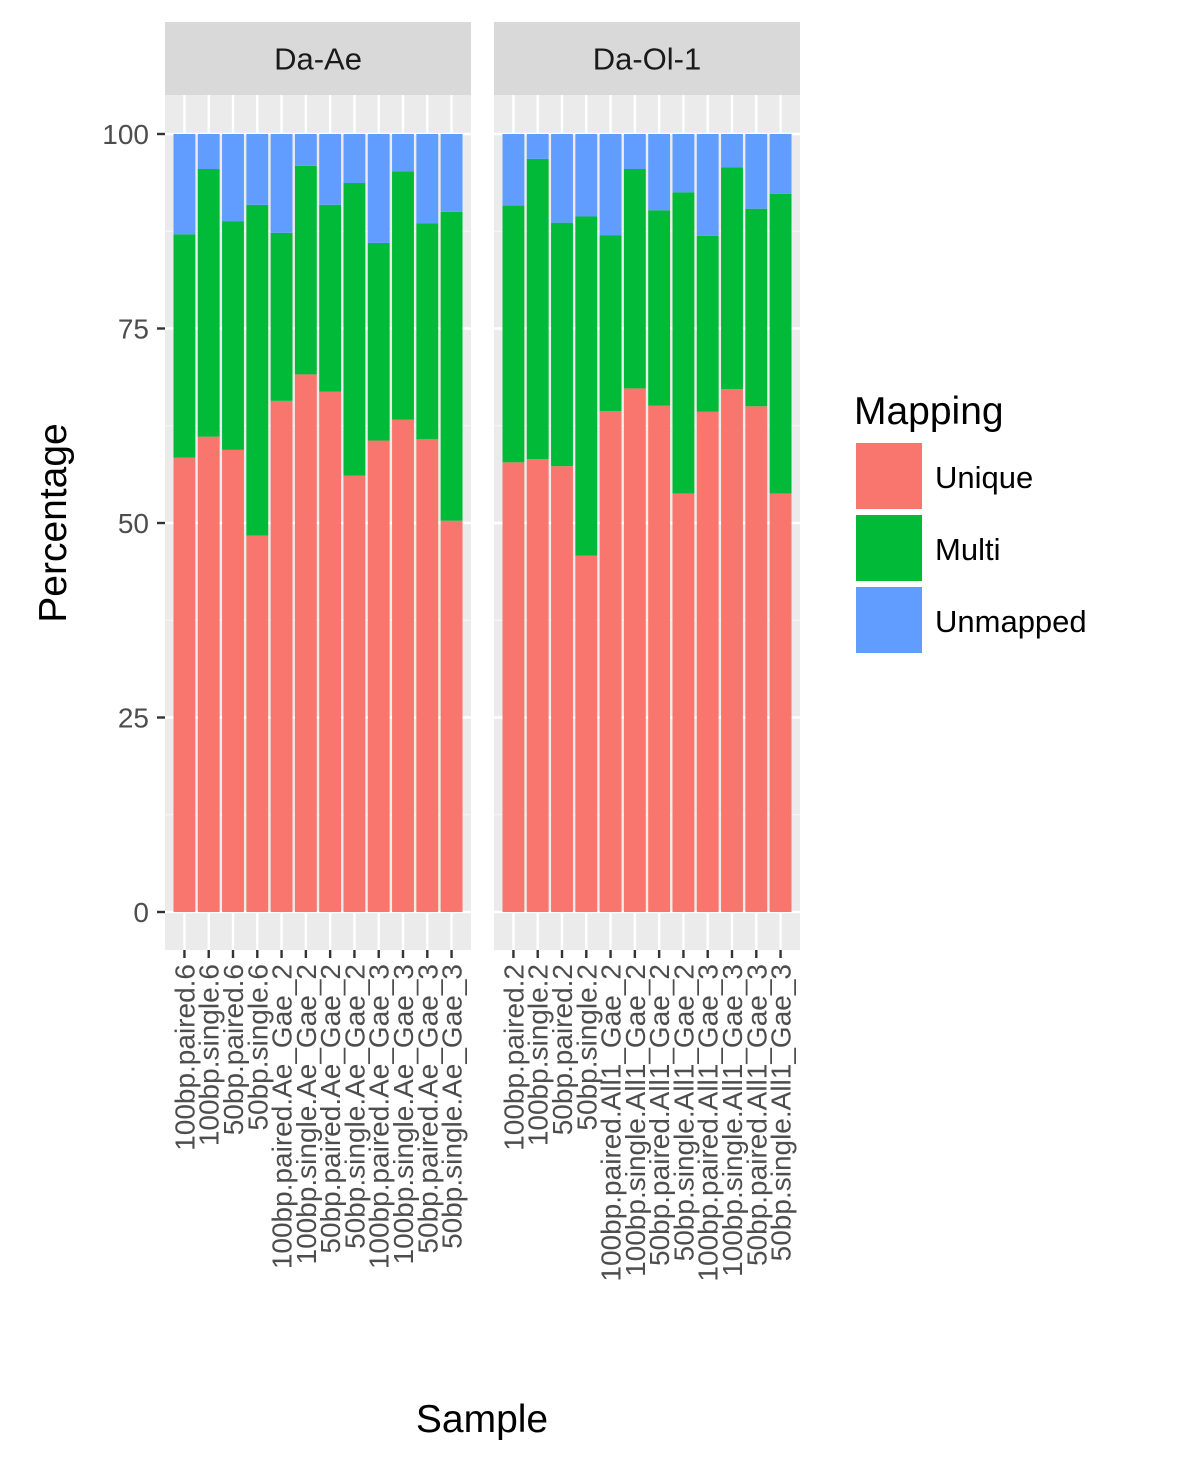  Describe the element at coordinates (970, 521) in the screenshot. I see `legend: Mapping Unique Multi Unmapped` at that location.